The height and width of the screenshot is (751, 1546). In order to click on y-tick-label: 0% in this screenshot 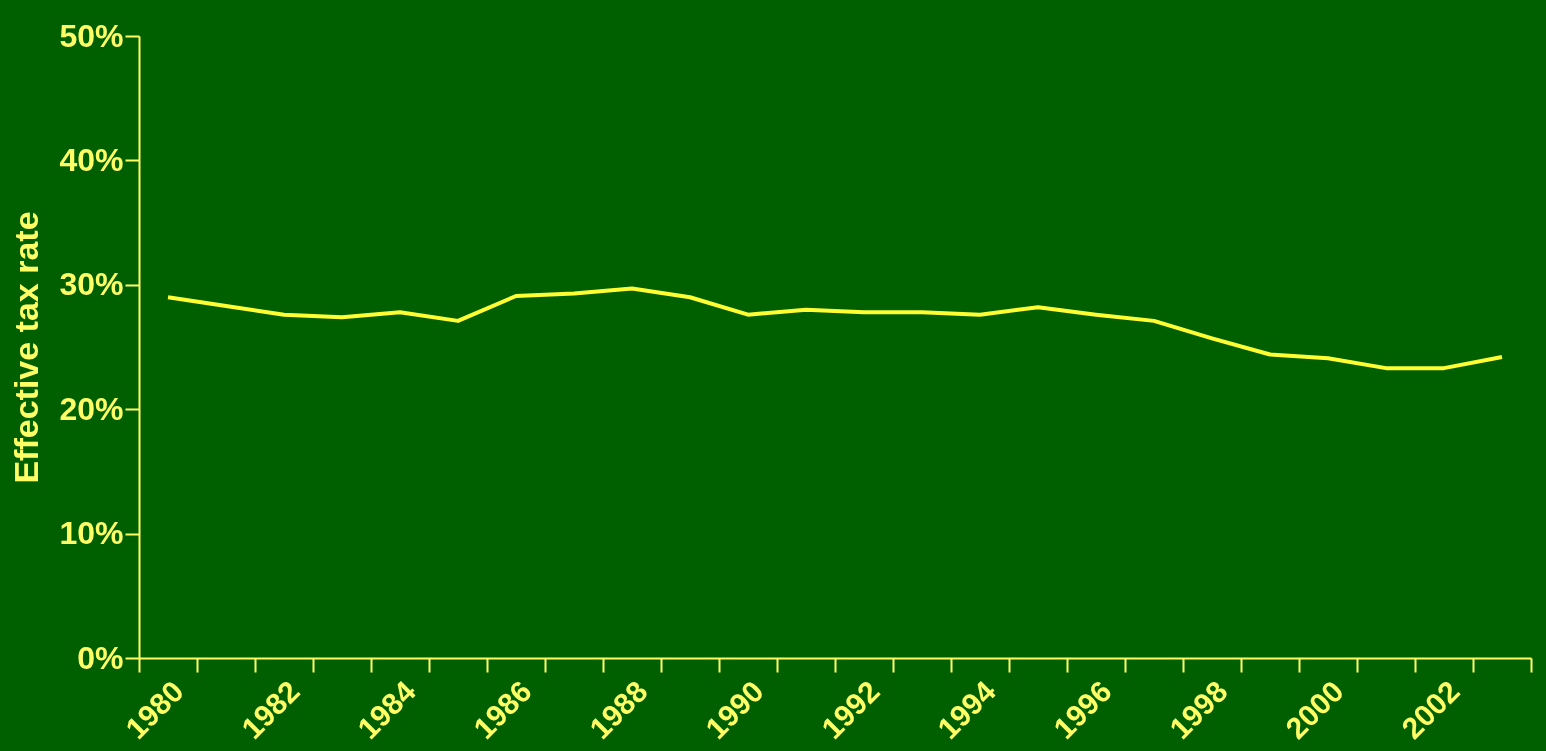, I will do `click(100, 657)`.